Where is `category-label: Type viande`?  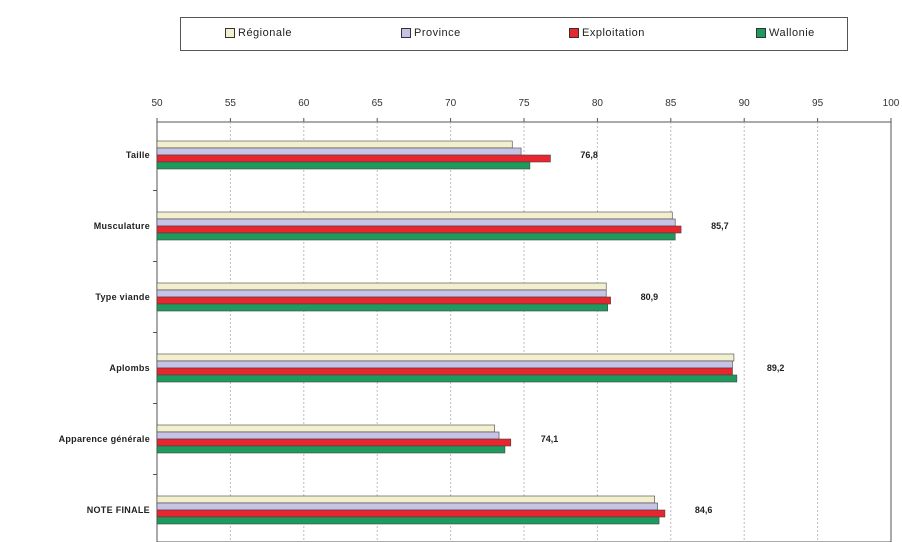 category-label: Type viande is located at coordinates (122, 297).